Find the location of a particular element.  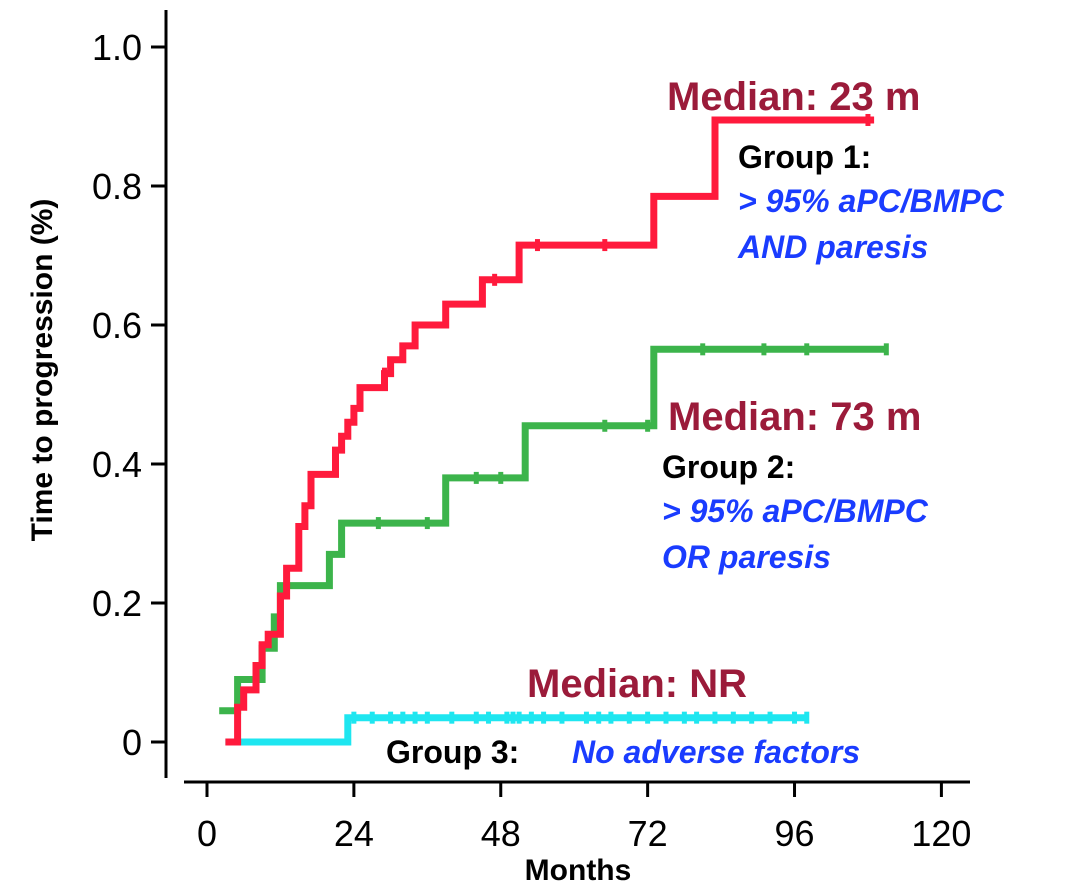

group-1-criteria-line2: AND paresis is located at coordinates (832, 247).